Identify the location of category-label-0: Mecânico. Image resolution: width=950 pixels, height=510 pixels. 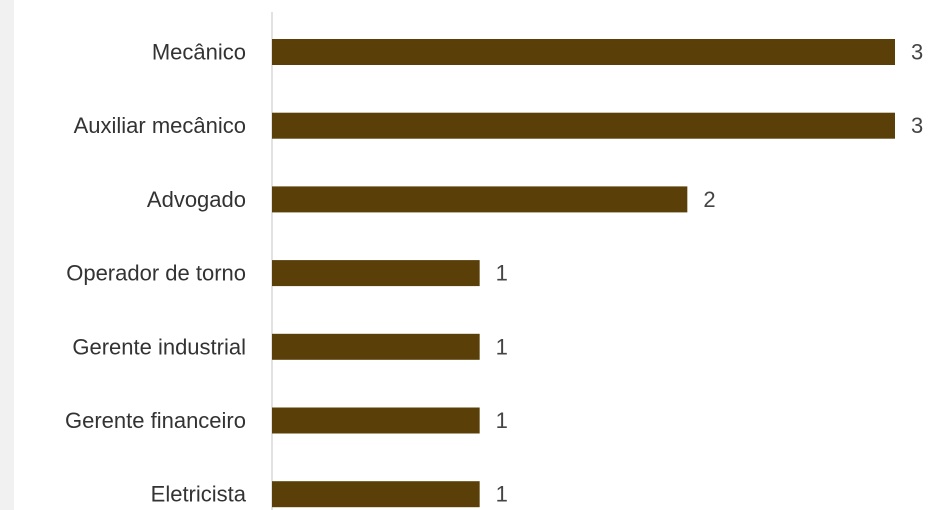
(199, 52).